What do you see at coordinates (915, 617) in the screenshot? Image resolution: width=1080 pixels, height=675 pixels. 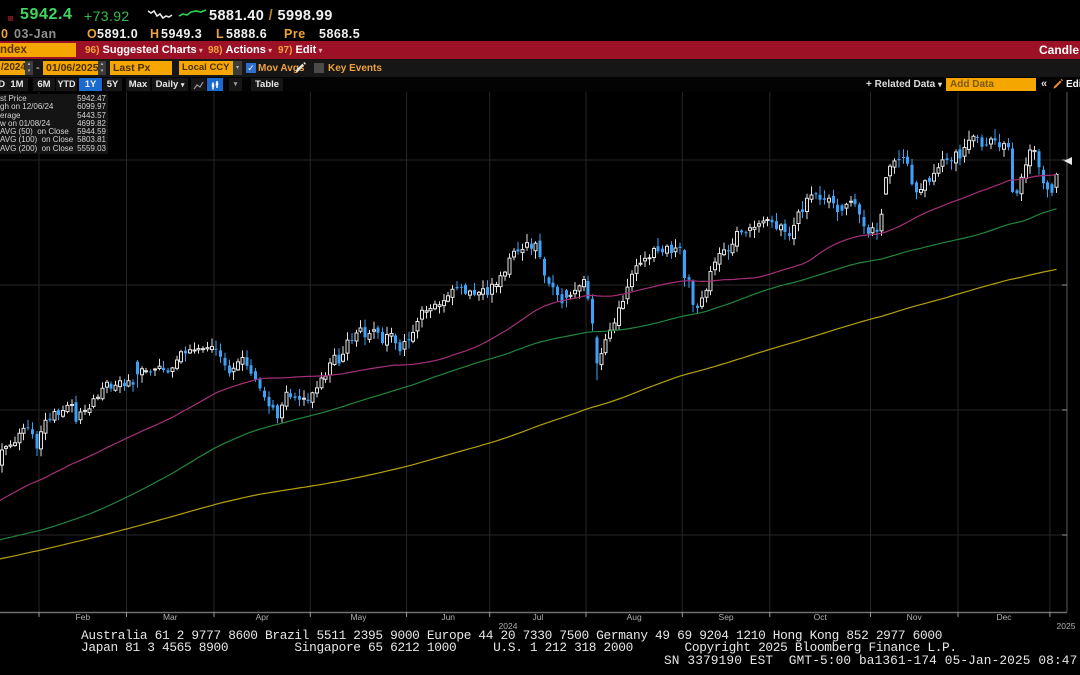 I see `svg-text: Nov` at bounding box center [915, 617].